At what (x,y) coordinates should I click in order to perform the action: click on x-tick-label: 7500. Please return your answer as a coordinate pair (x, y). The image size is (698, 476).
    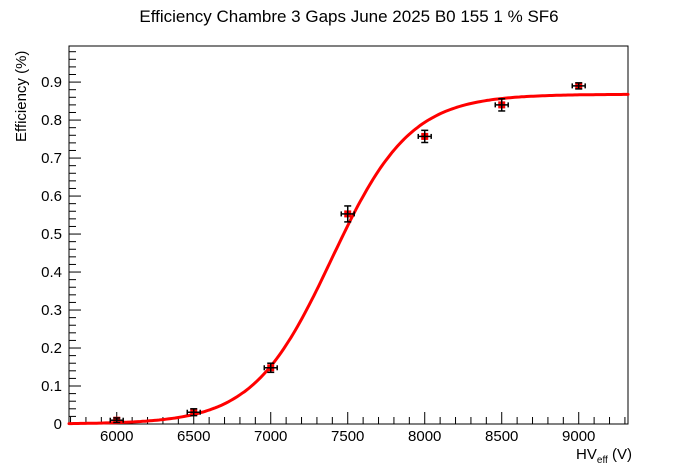
    Looking at the image, I should click on (347, 436).